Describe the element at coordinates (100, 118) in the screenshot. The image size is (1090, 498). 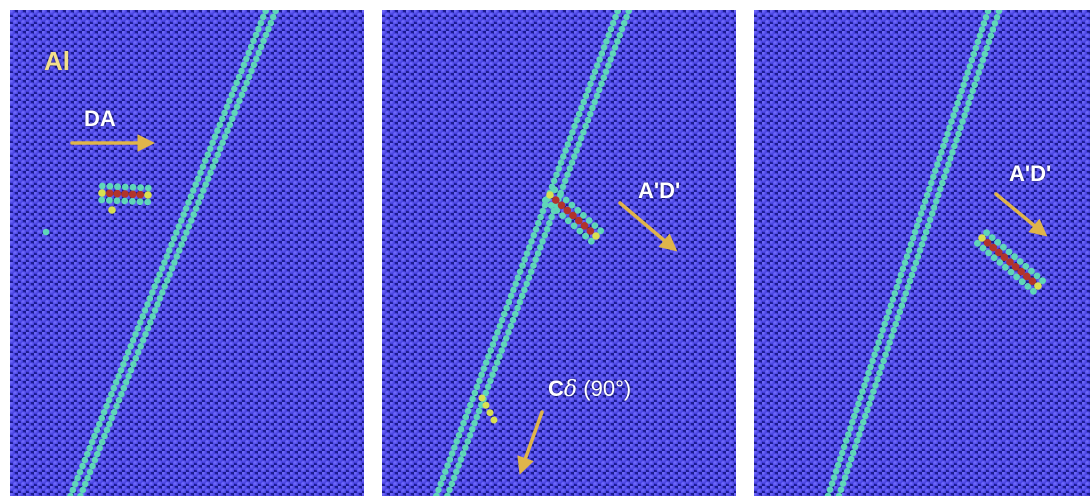
I see `defect-label-da: DA` at that location.